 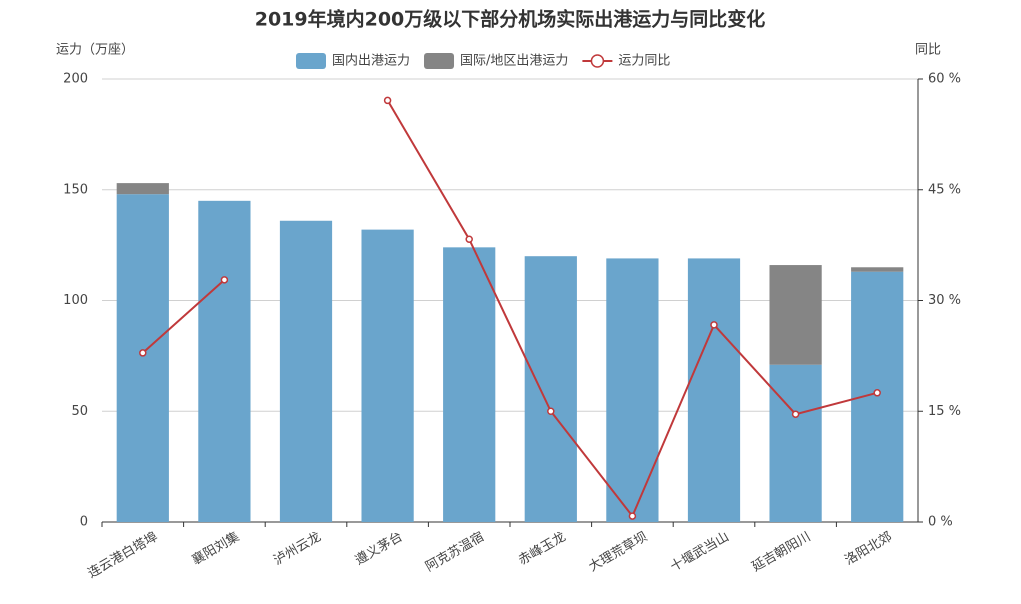 I want to click on x-tick-label: 泸州云龙, so click(x=297, y=549).